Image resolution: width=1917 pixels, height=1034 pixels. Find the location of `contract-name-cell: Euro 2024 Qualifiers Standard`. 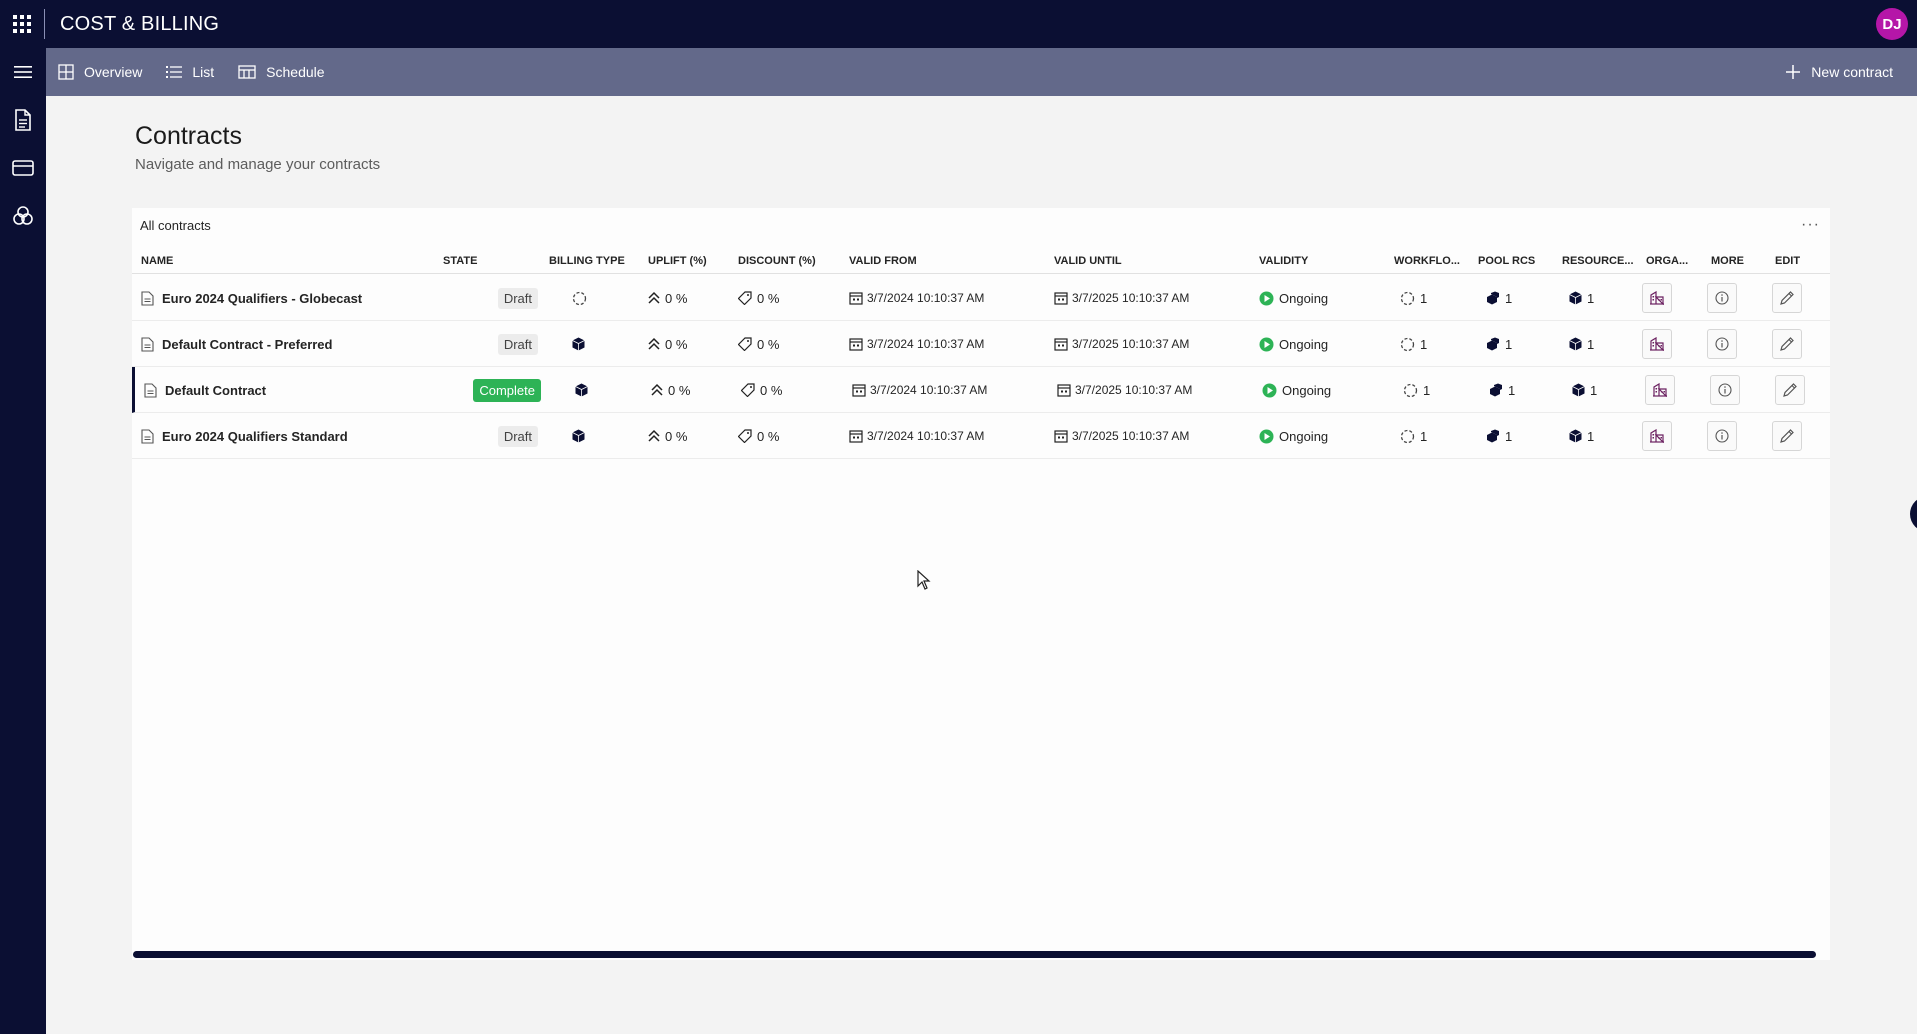

contract-name-cell: Euro 2024 Qualifiers Standard is located at coordinates (244, 436).